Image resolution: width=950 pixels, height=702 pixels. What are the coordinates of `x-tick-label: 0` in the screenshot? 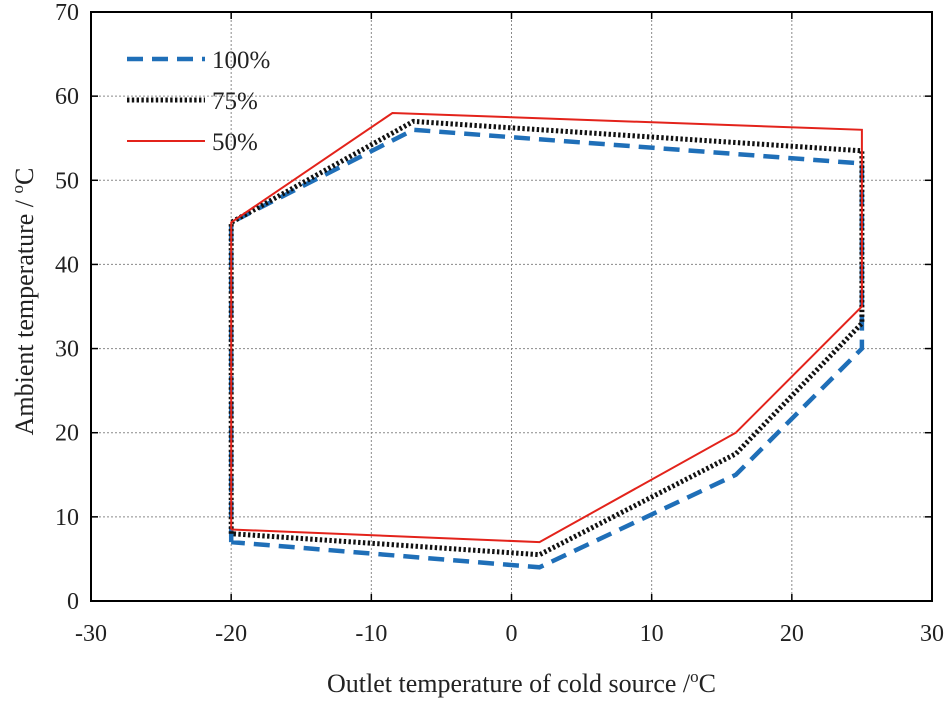 It's located at (512, 634).